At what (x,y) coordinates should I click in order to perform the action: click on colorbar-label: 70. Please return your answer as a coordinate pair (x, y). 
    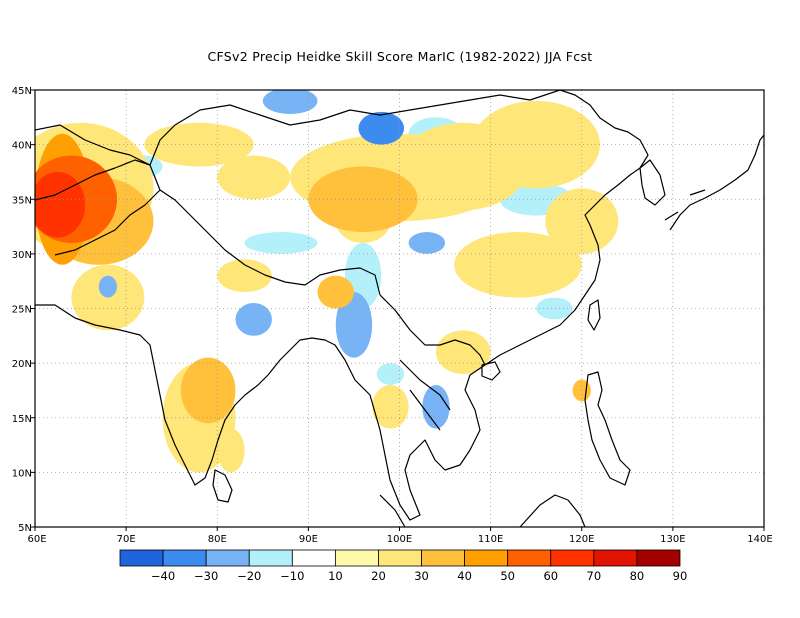
    Looking at the image, I should click on (594, 576).